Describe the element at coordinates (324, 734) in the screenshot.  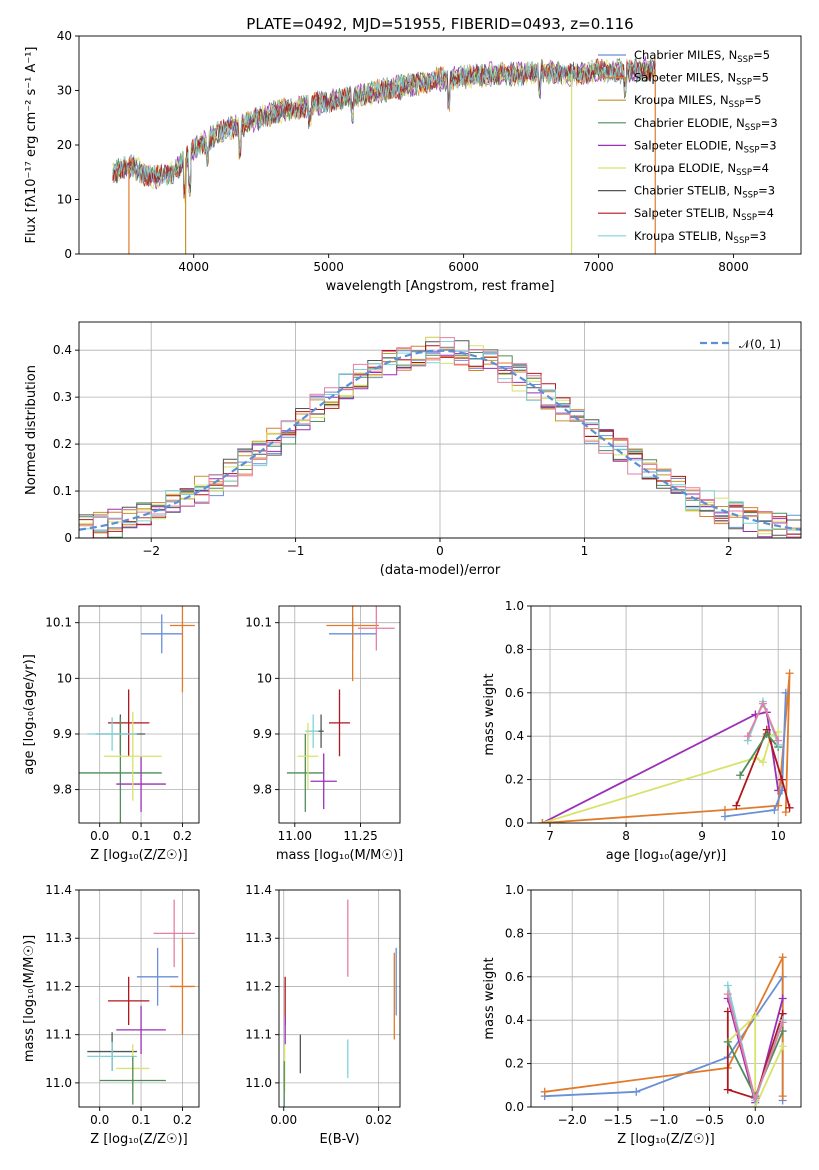
I see `age-vs-mass-chart: 11.00 11.25 9.8 9.9 10 10.1 mass [log₁₀(M/M☉)]` at that location.